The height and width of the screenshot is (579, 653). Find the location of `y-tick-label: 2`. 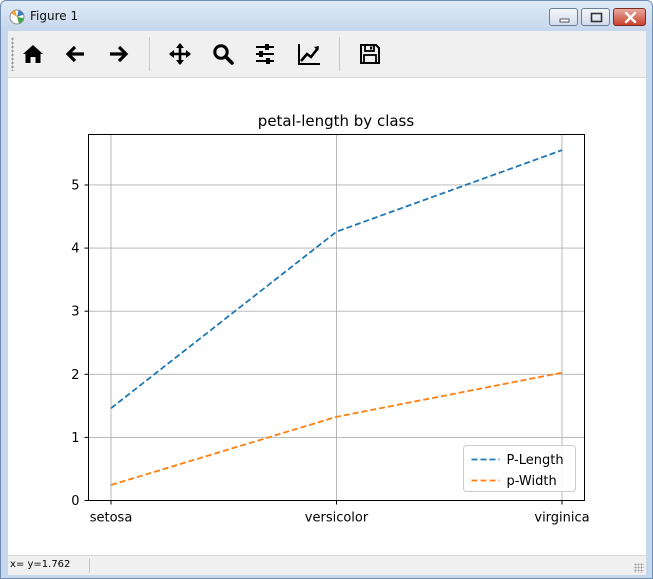

y-tick-label: 2 is located at coordinates (75, 375).